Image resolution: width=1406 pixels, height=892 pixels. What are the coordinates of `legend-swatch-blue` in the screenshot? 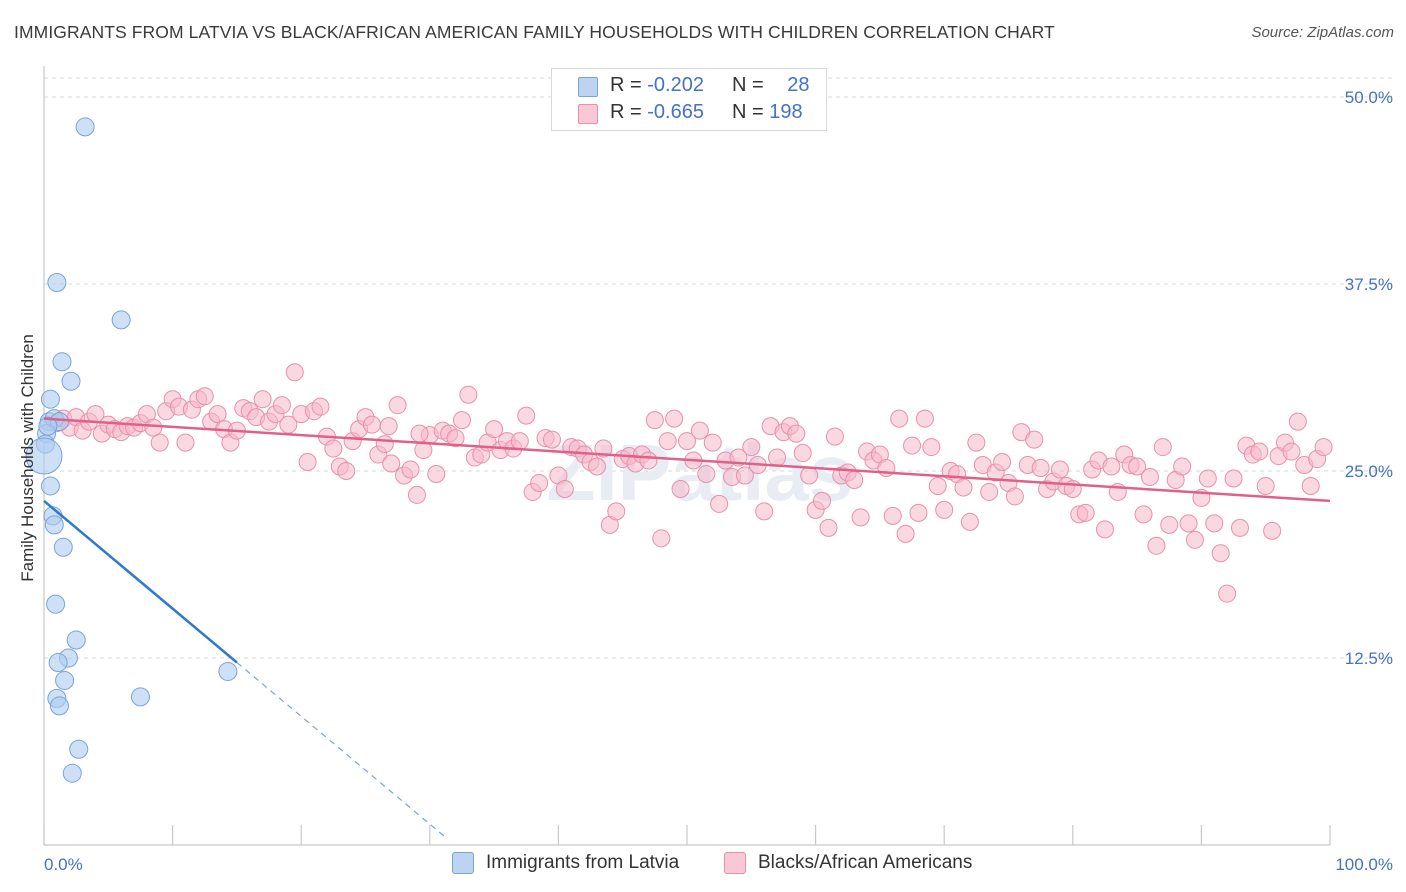 It's located at (588, 87).